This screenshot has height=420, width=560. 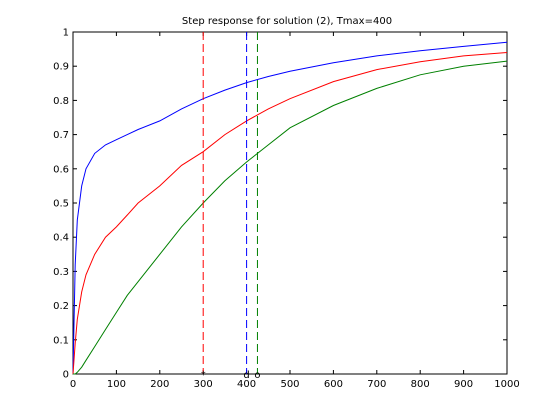 I want to click on marker-2: d, so click(x=246, y=375).